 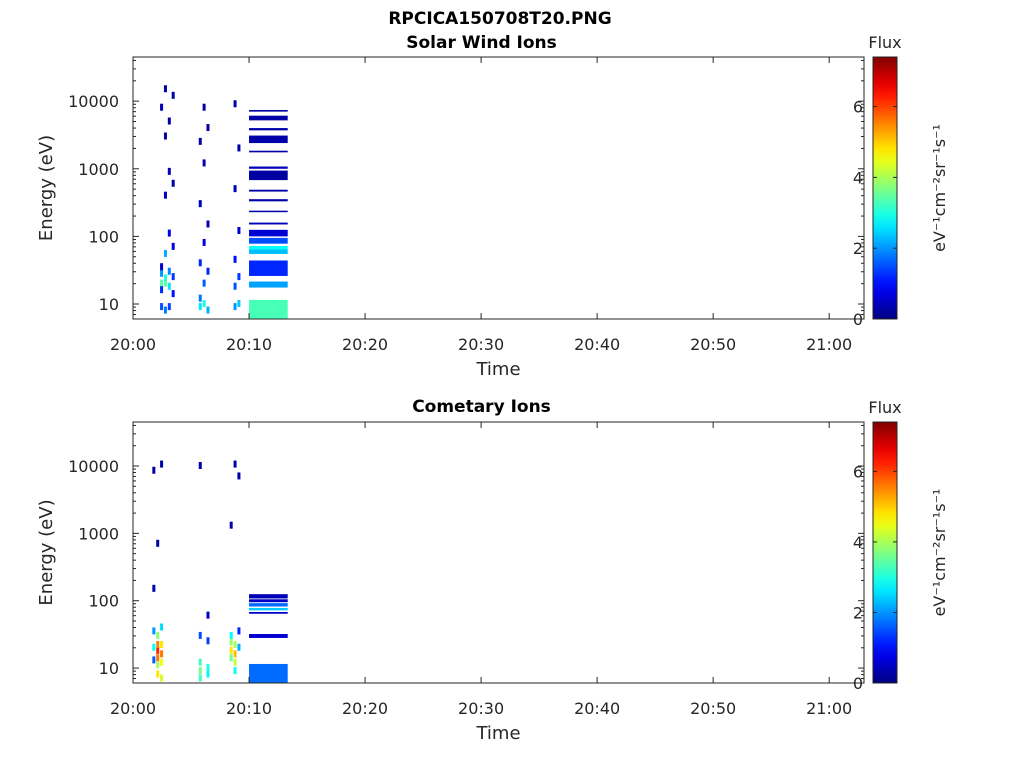 What do you see at coordinates (597, 344) in the screenshot?
I see `x-tick-label: 20:40` at bounding box center [597, 344].